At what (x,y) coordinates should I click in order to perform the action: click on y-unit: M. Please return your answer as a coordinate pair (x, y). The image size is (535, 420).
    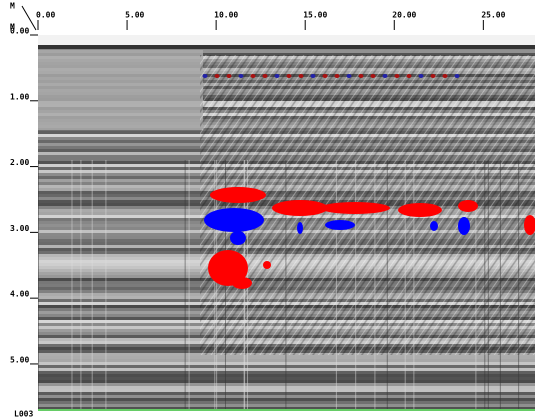
    Looking at the image, I should click on (12, 27).